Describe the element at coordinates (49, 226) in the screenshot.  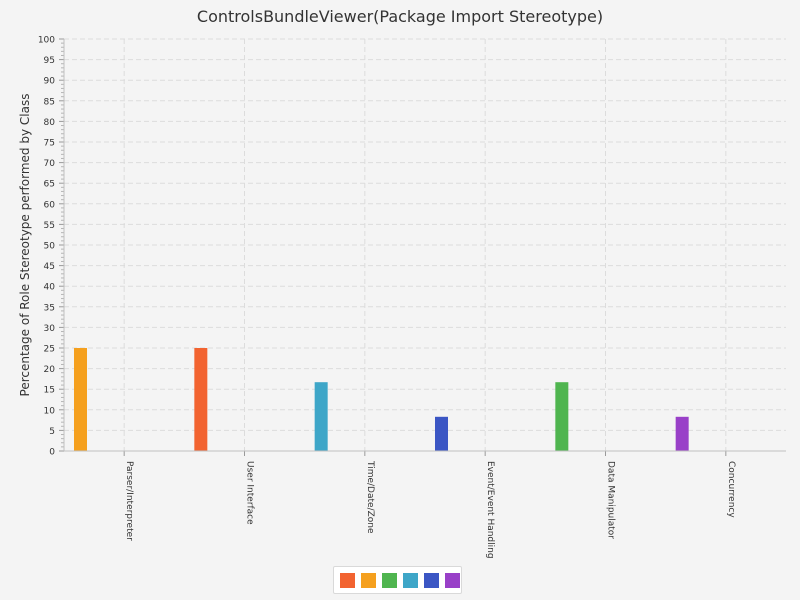
I see `y-tick-label: 55` at that location.